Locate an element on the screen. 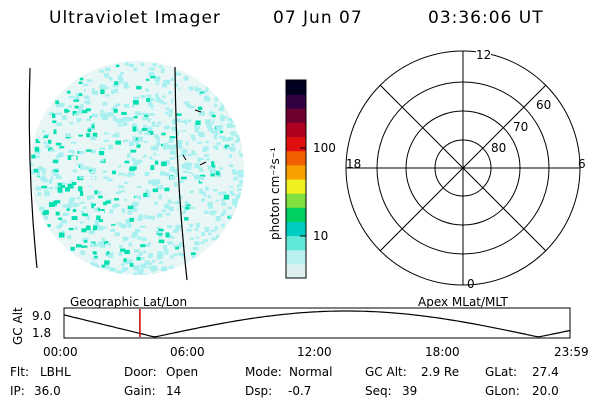  mlt-label-0: 0 is located at coordinates (471, 284).